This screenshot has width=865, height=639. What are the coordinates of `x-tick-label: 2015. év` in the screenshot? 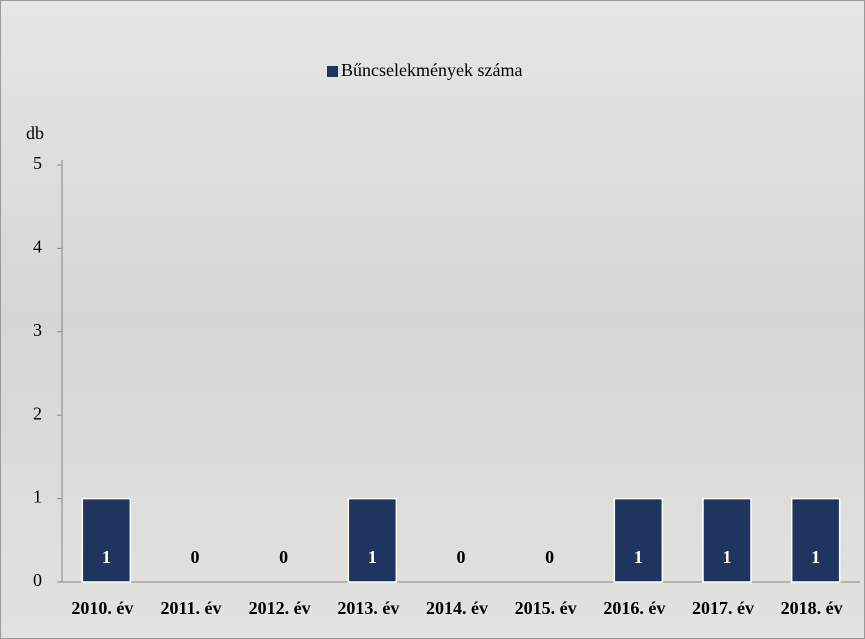 It's located at (546, 608).